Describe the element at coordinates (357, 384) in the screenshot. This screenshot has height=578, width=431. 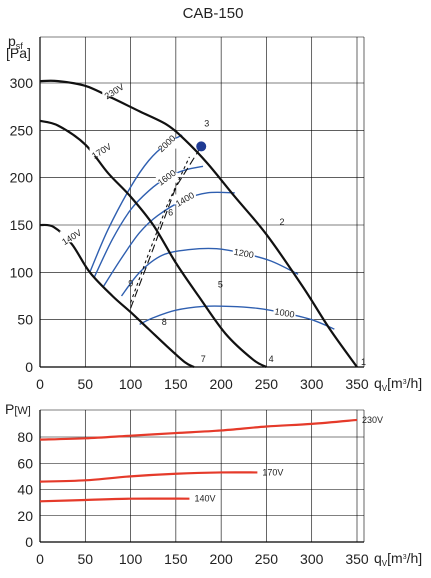
I see `top-x-tick-label: 350` at that location.